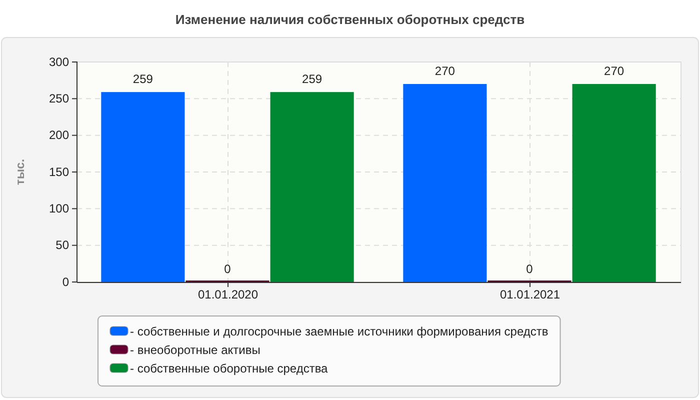  What do you see at coordinates (229, 369) in the screenshot?
I see `legend-label: - собственные оборотные средства` at bounding box center [229, 369].